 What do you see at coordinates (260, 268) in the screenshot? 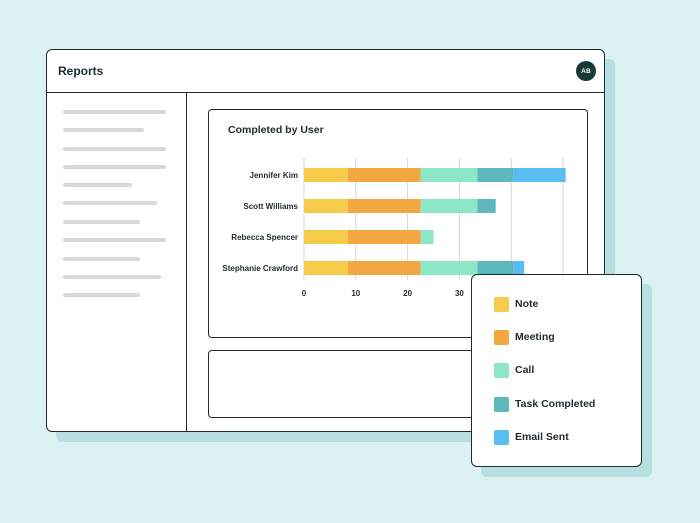
I see `category-label: Stephanie Crawford` at bounding box center [260, 268].